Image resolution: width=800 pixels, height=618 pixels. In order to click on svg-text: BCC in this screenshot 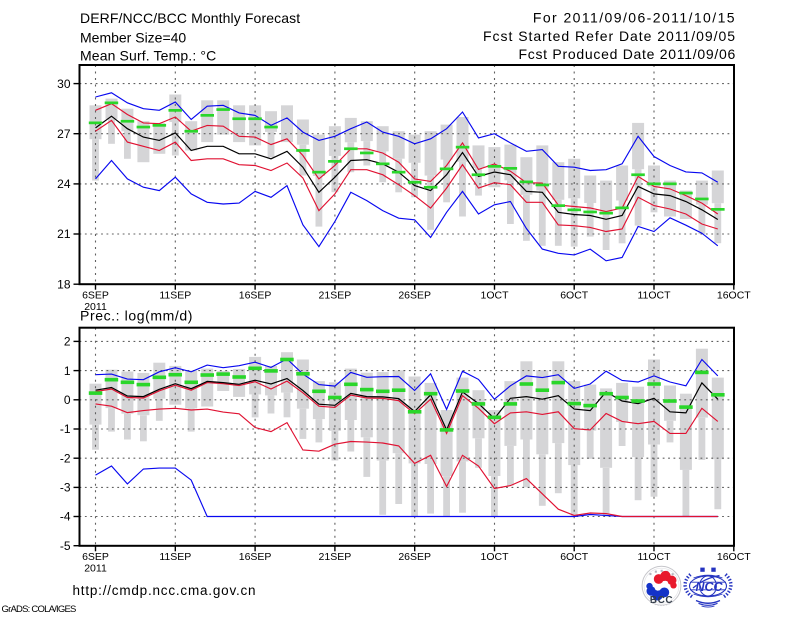, I will do `click(661, 600)`.